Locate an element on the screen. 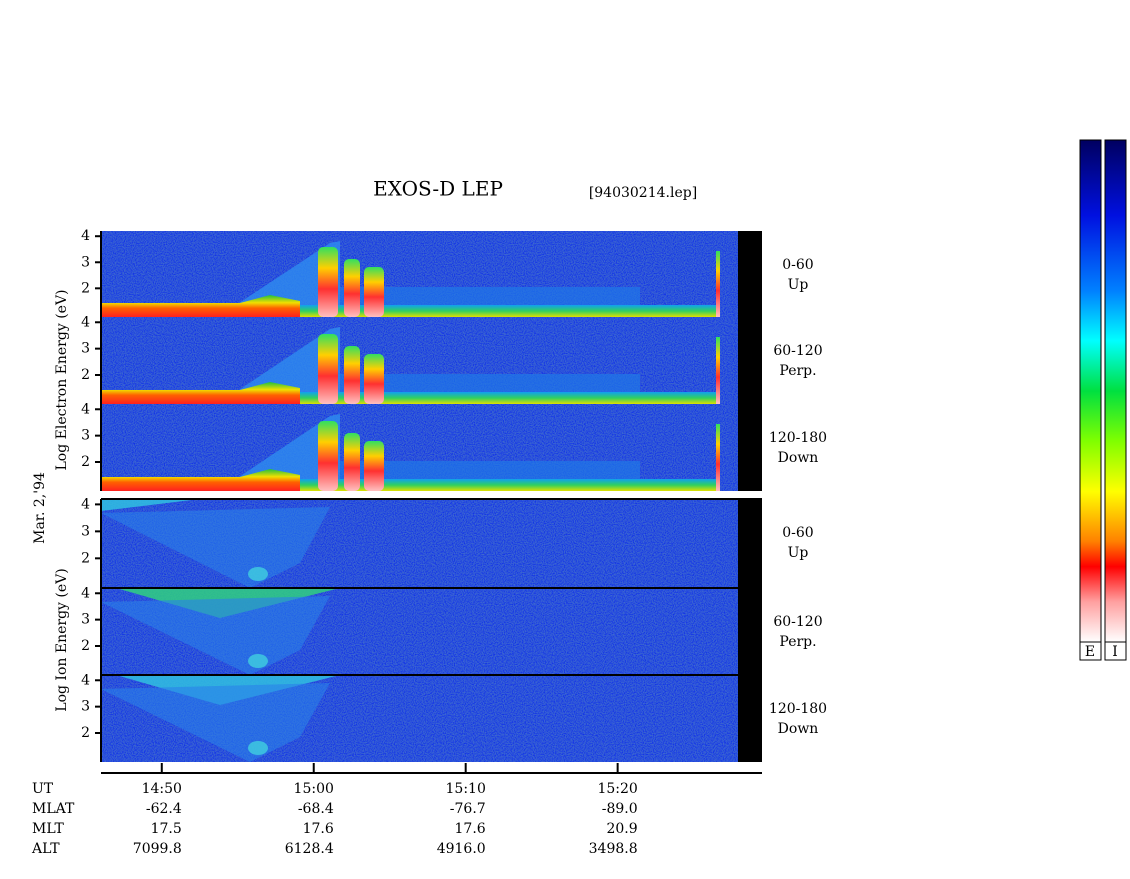 The image size is (1130, 879). color-bar-label: E is located at coordinates (1090, 652).